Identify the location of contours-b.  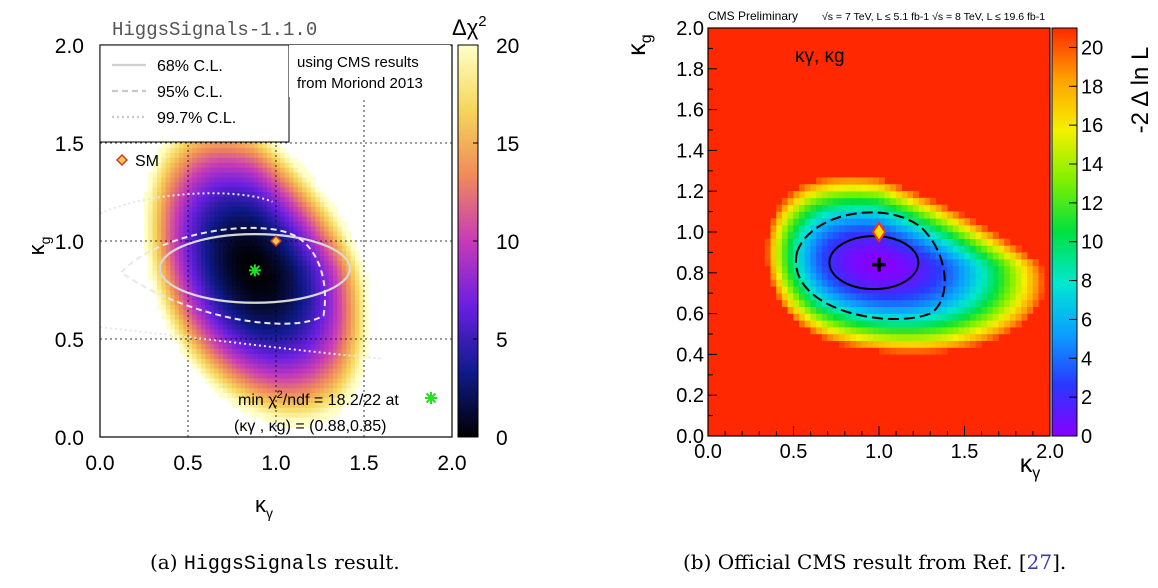
(870, 265).